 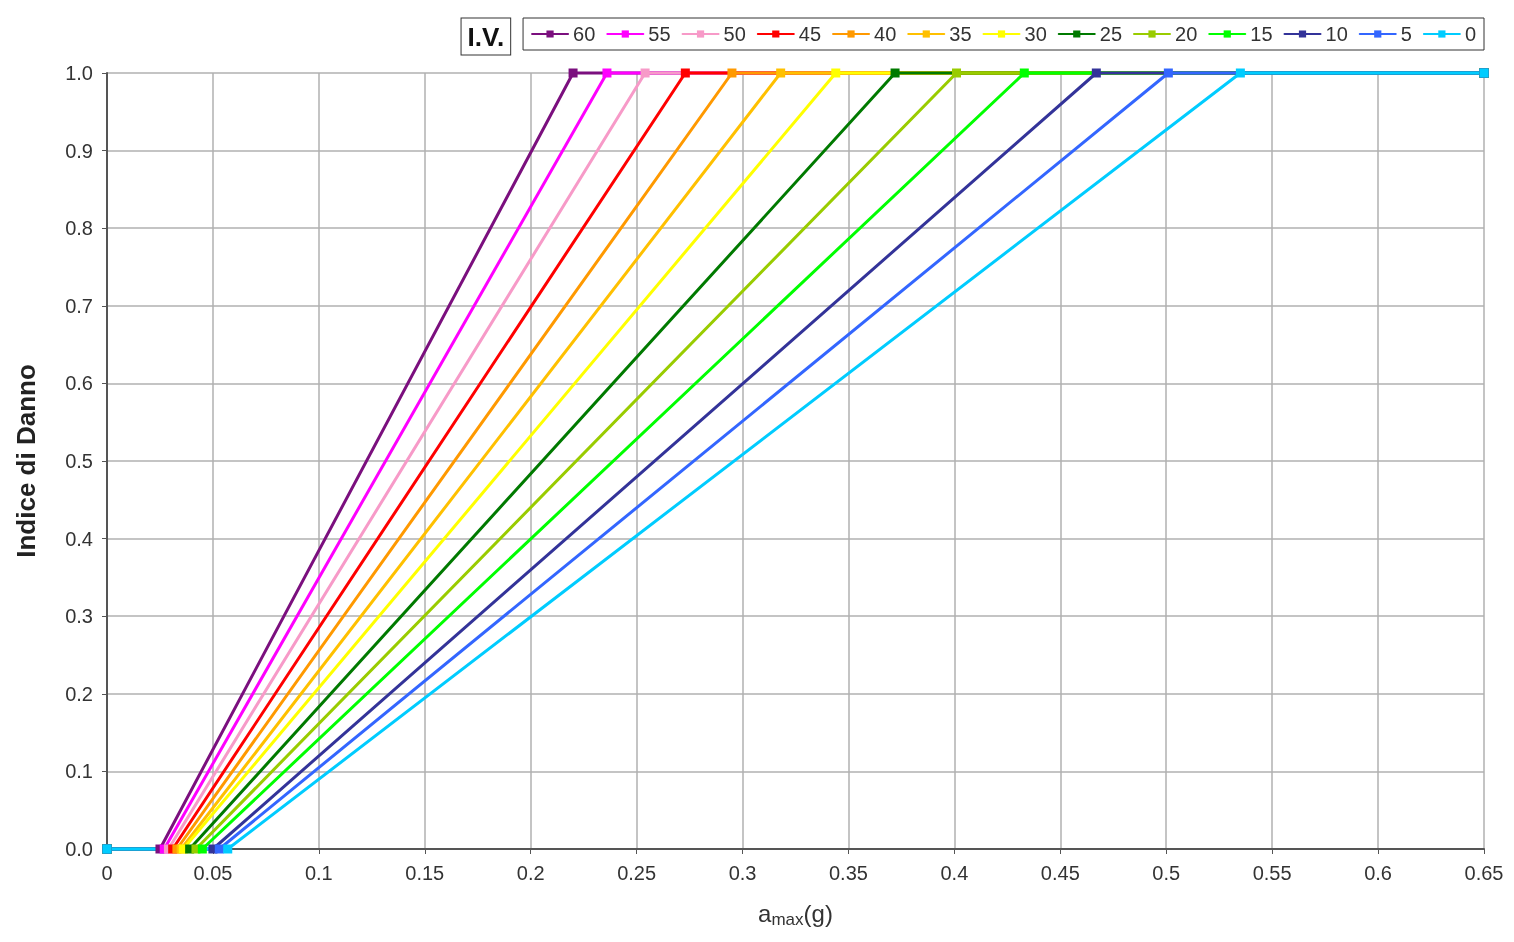 What do you see at coordinates (885, 34) in the screenshot?
I see `legend-label: 40` at bounding box center [885, 34].